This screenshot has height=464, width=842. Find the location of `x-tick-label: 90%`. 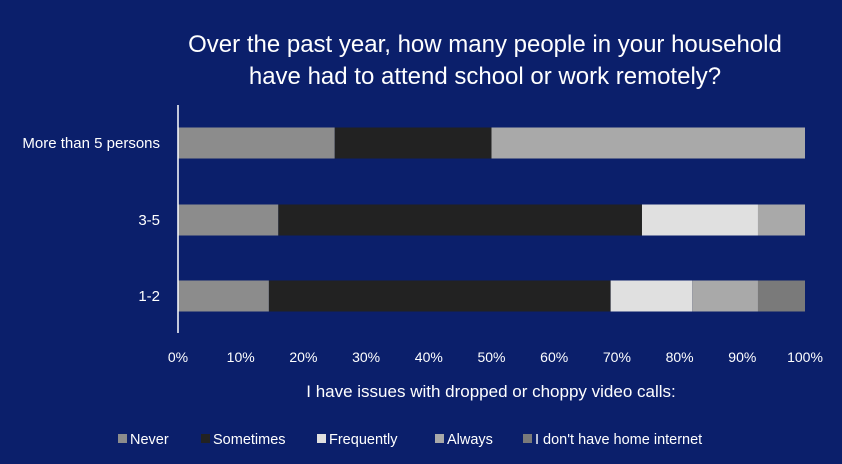

x-tick-label: 90% is located at coordinates (742, 357).